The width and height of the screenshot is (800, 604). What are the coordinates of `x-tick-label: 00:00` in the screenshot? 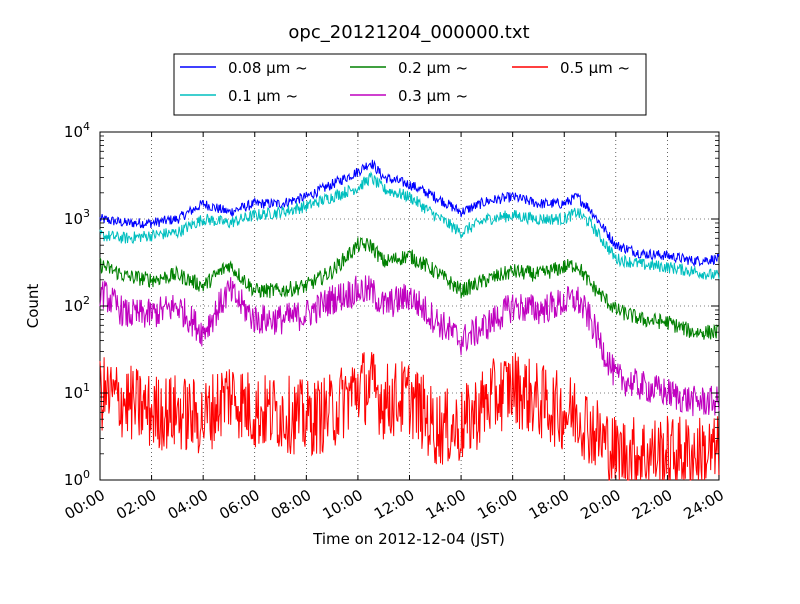 It's located at (85, 504).